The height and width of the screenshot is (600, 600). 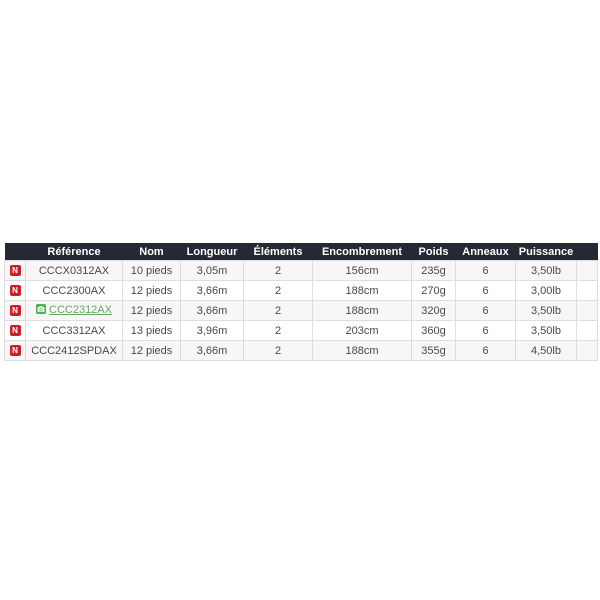 I want to click on longueur-cell: 3,96m, so click(x=212, y=330).